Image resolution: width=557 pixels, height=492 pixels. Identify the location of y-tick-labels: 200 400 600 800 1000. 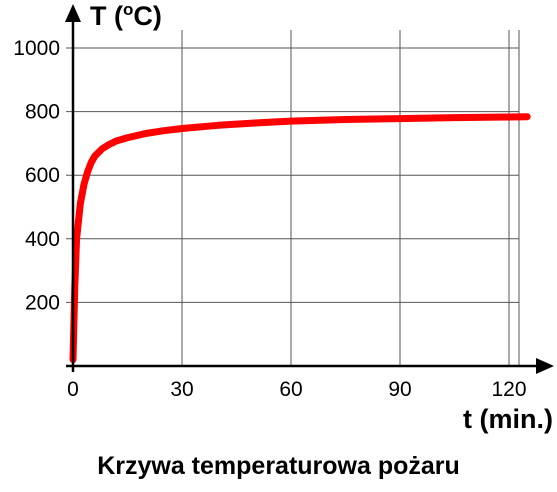
(36, 175).